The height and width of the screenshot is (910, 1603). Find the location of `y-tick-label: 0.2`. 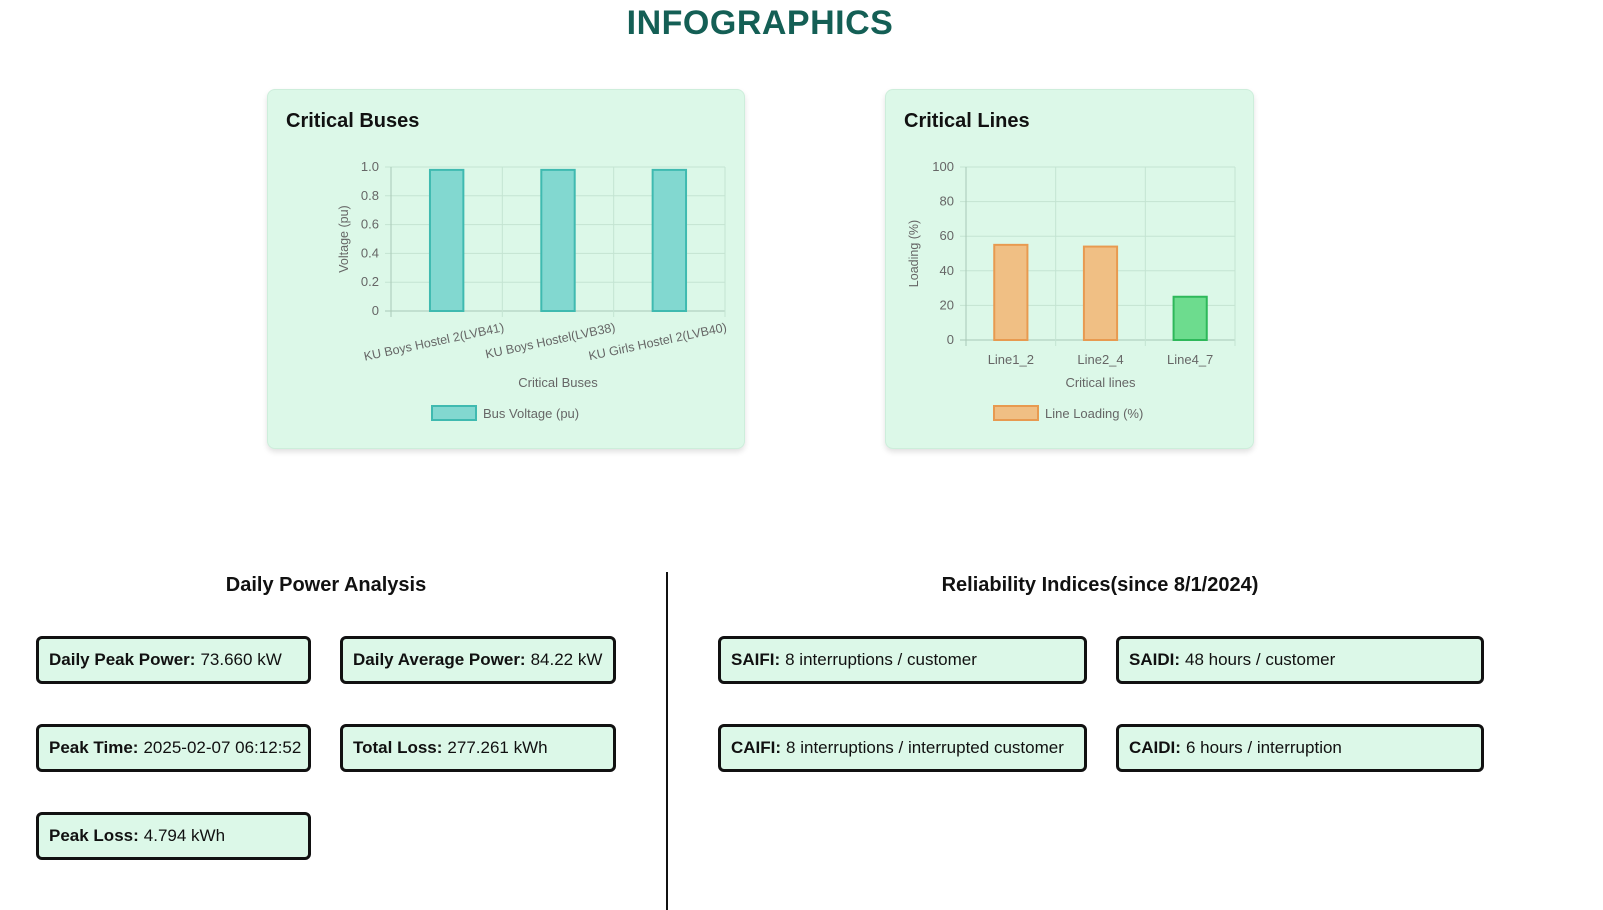

y-tick-label: 0.2 is located at coordinates (370, 281).